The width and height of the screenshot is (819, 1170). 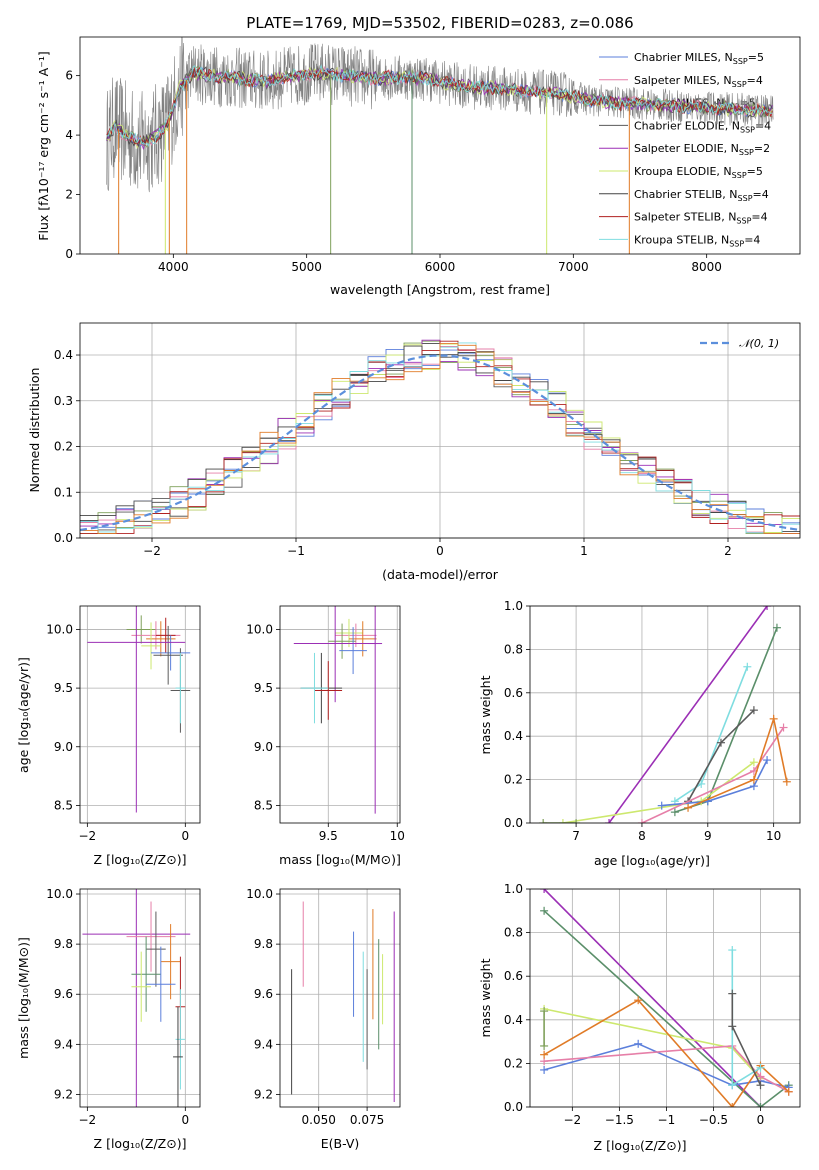 I want to click on x-tick-label: 7000, so click(x=573, y=267).